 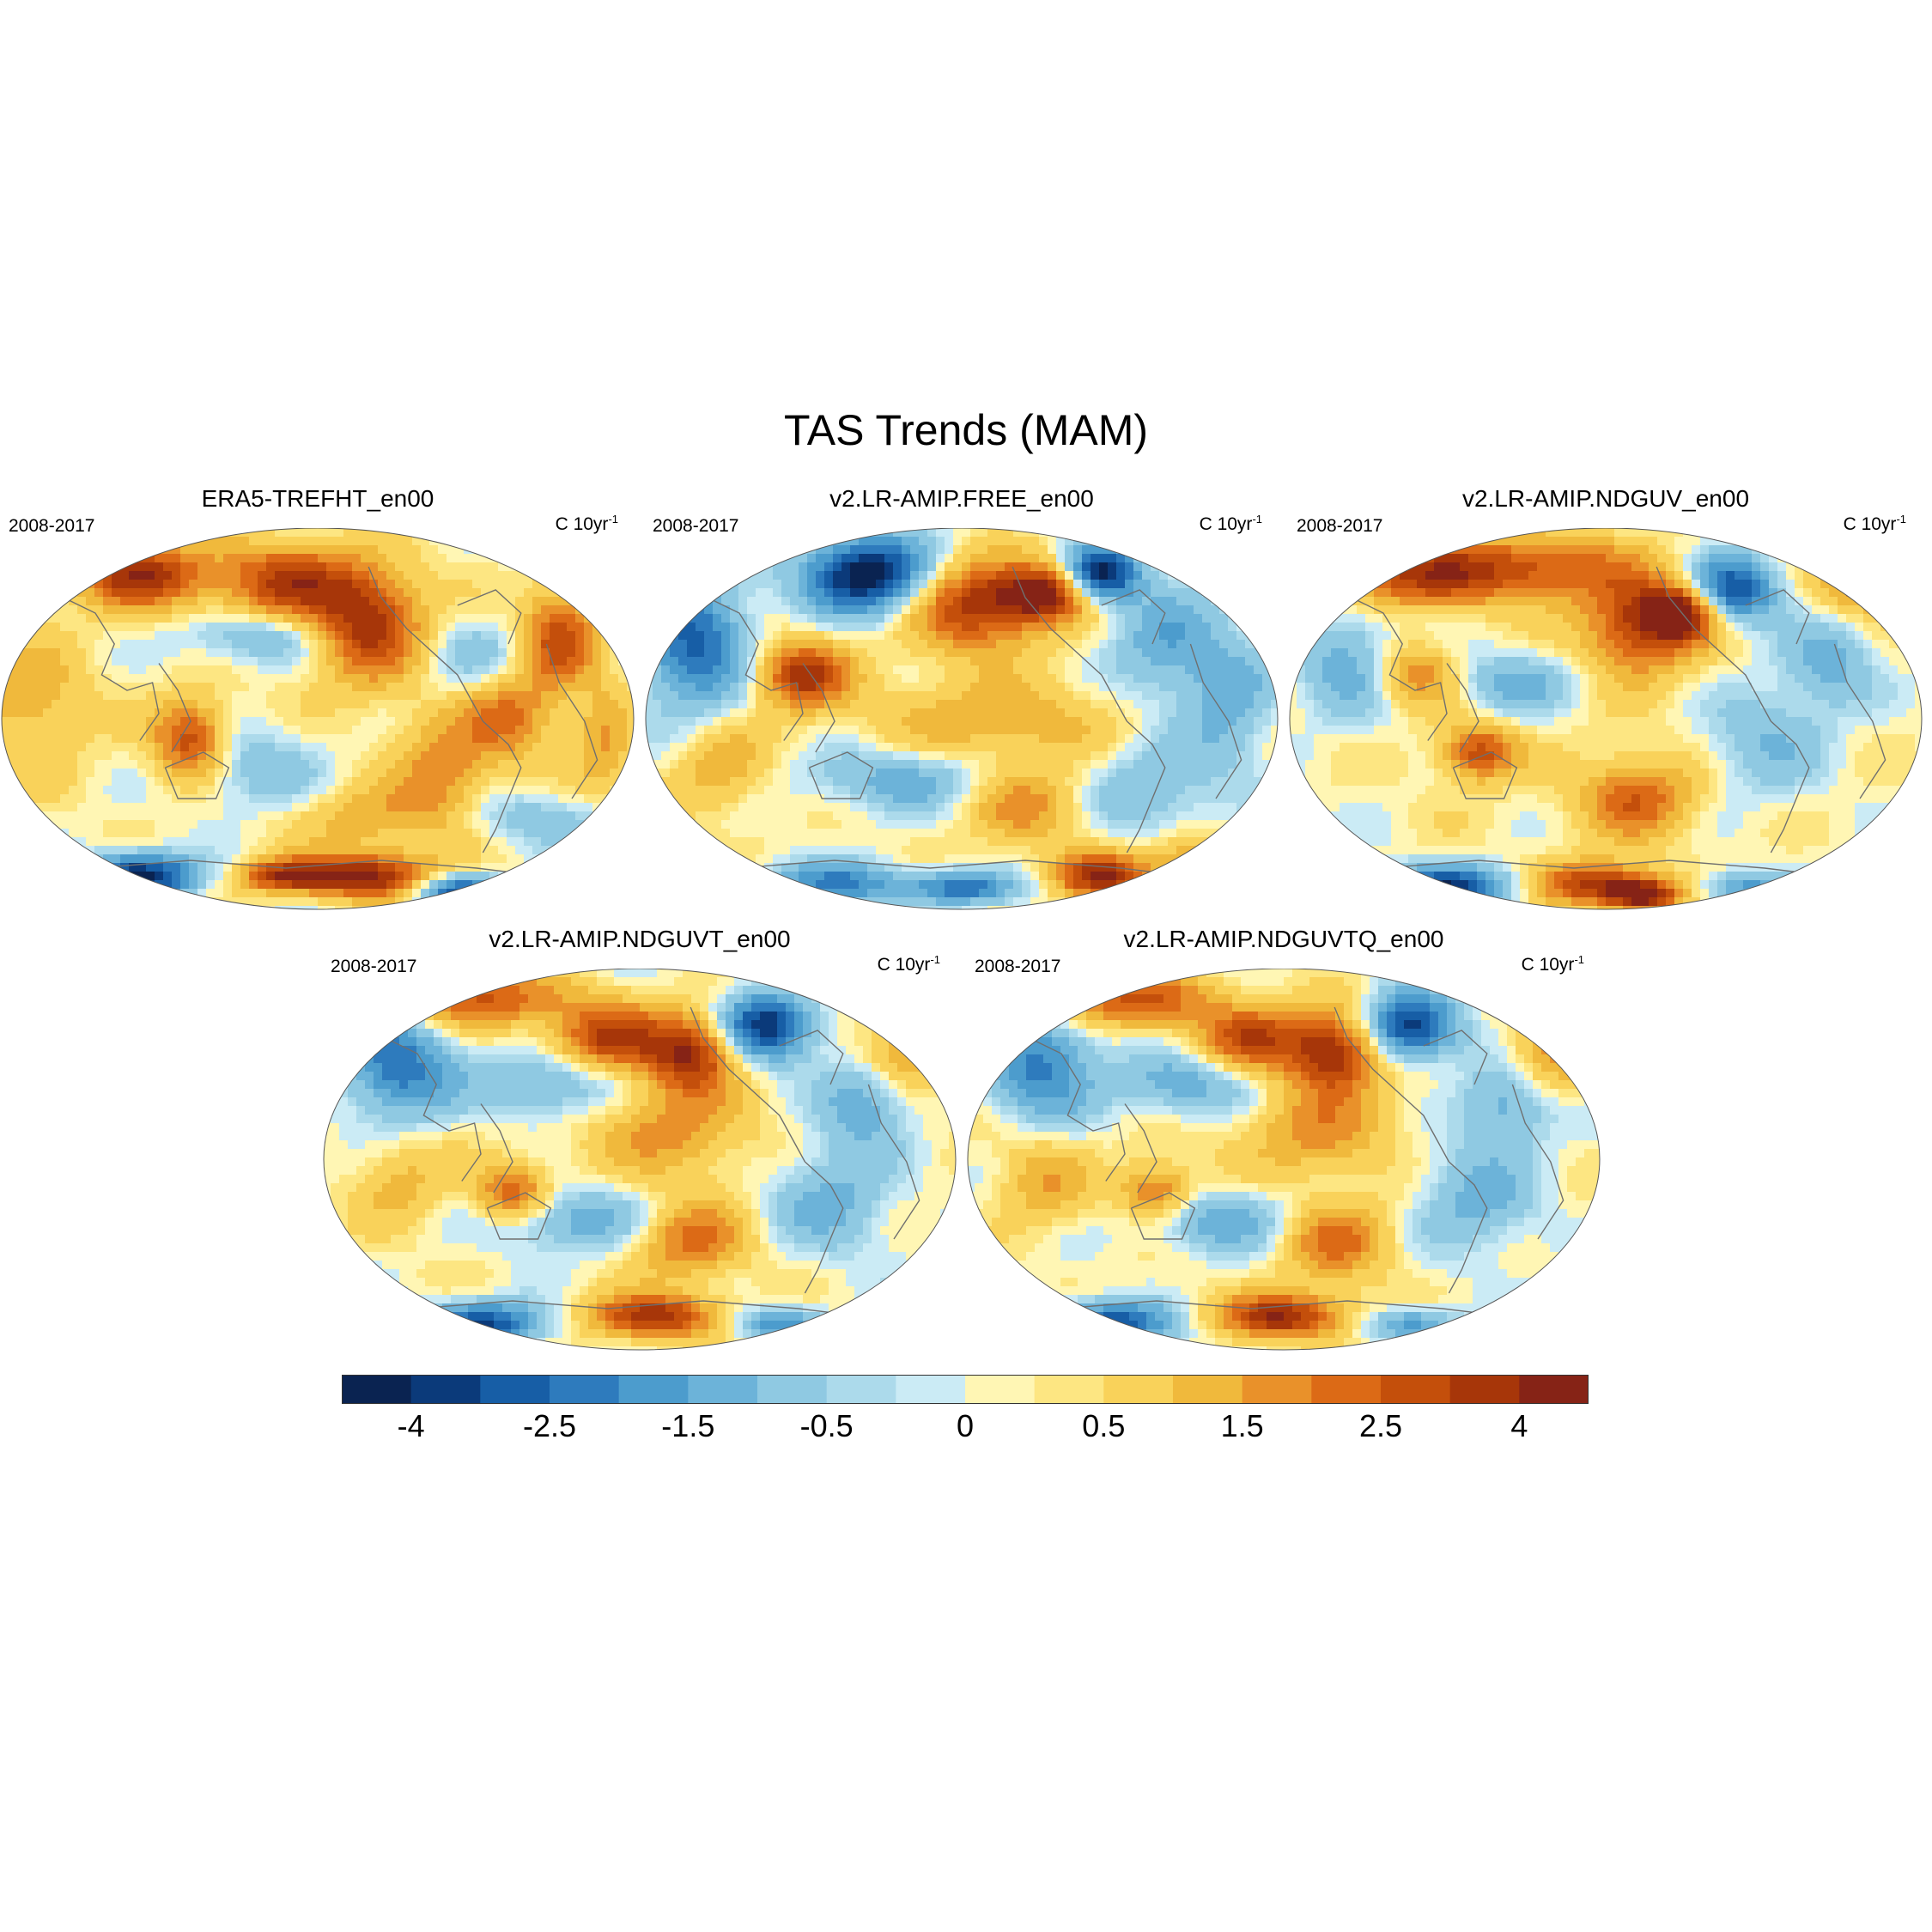 I want to click on figure-title: TAS Trends (MAM), so click(x=966, y=430).